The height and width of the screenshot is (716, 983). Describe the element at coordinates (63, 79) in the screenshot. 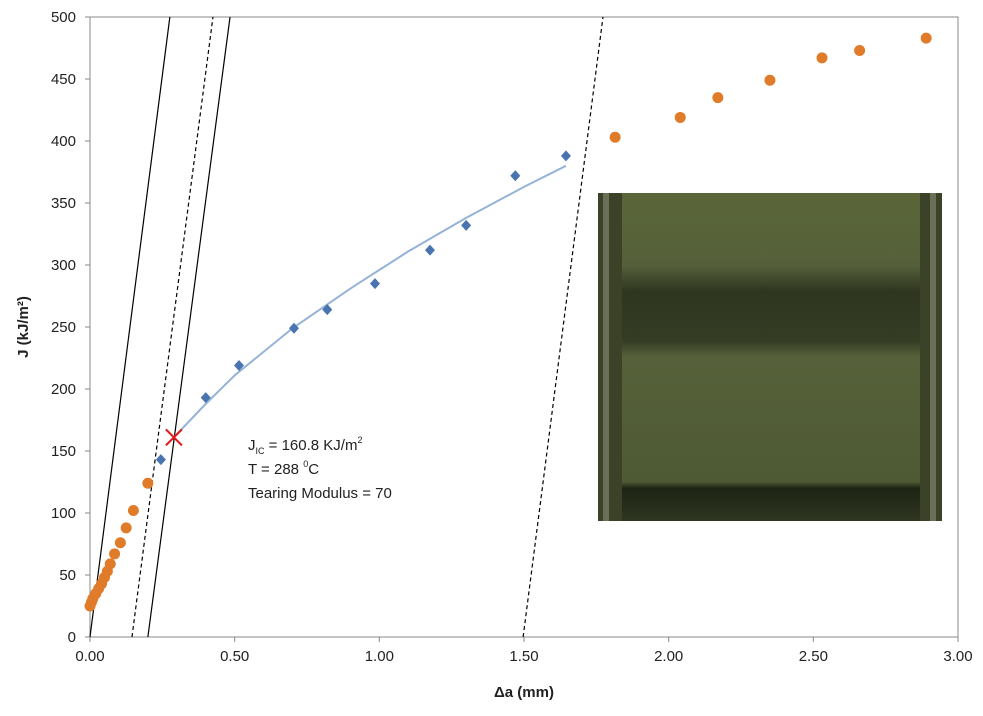

I see `y-tick-label: 450` at that location.